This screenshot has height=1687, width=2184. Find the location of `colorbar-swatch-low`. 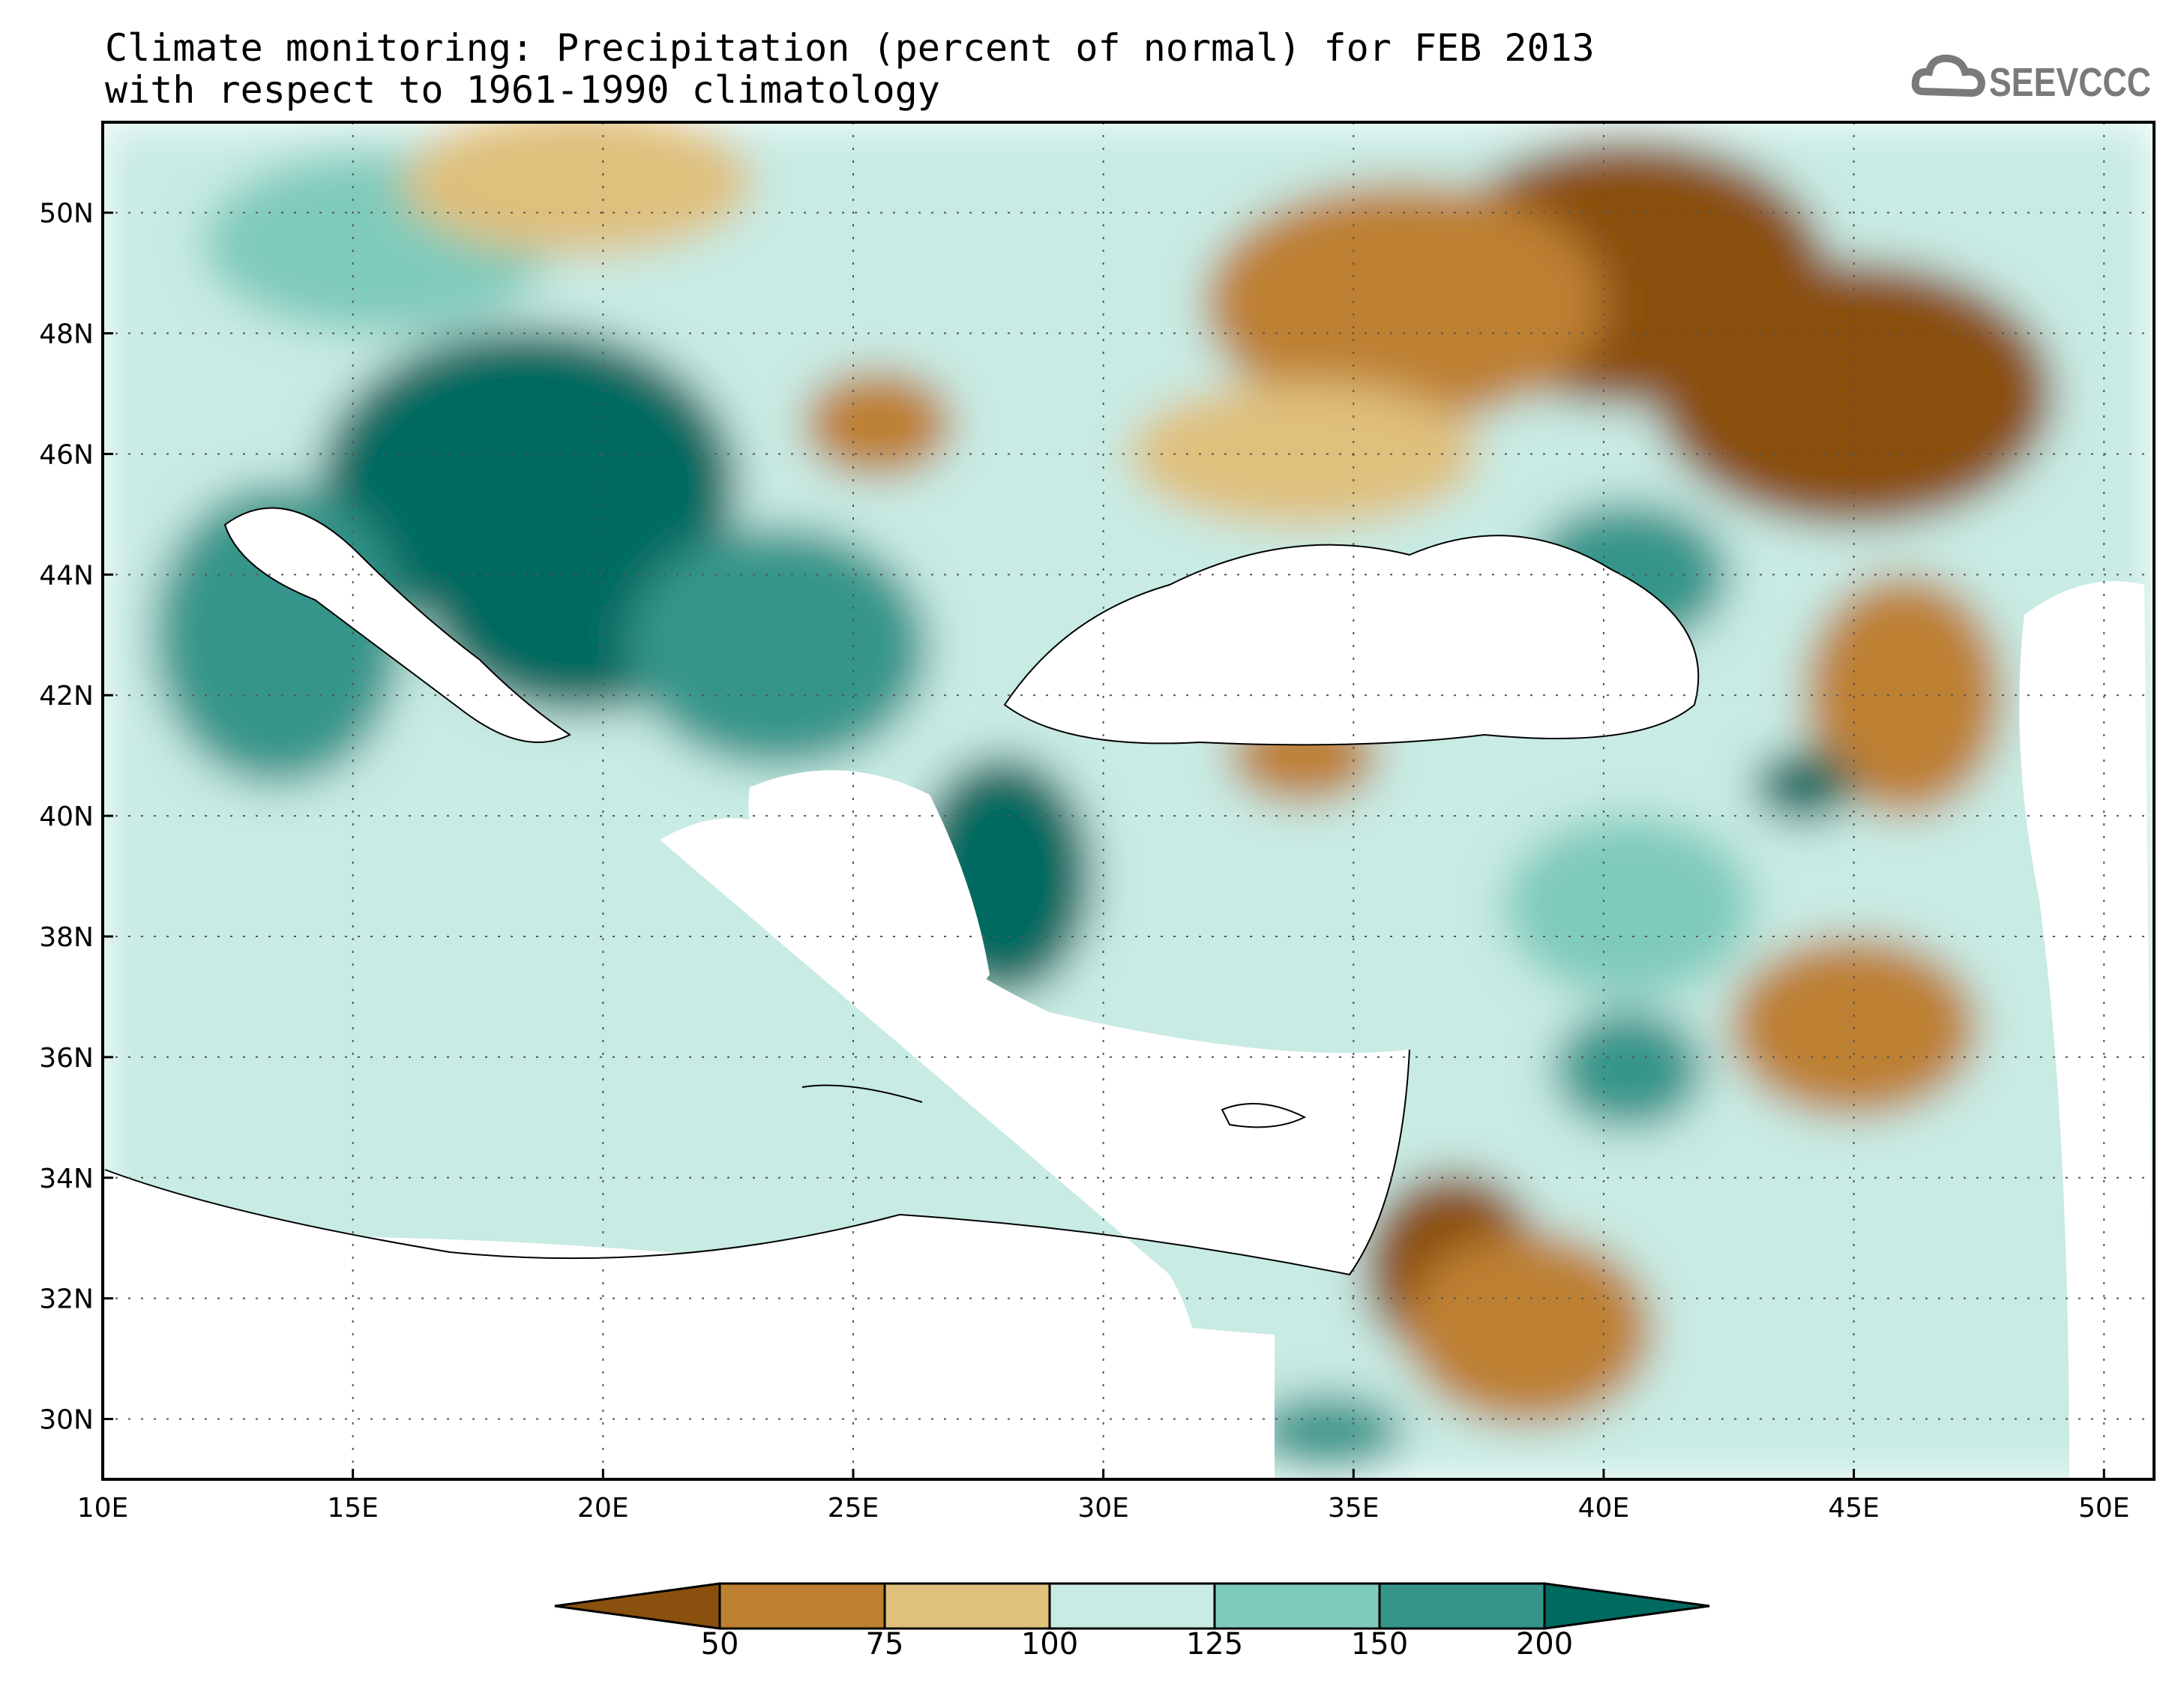

colorbar-swatch-low is located at coordinates (637, 1606).